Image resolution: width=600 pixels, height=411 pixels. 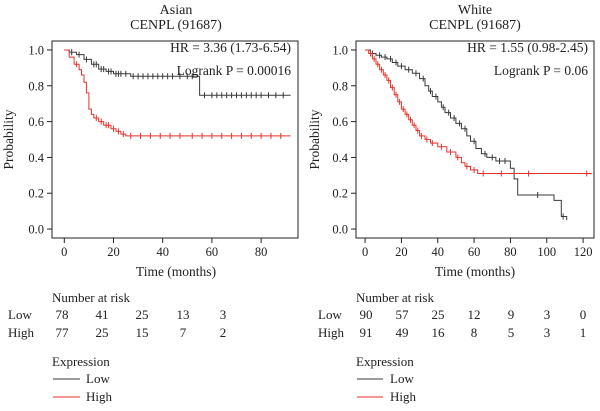 I want to click on risk-count: 78, so click(x=62, y=314).